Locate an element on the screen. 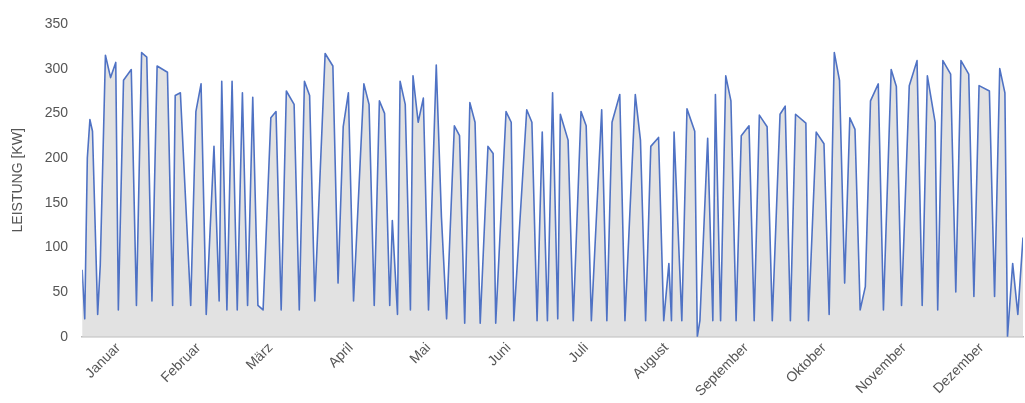 Image resolution: width=1025 pixels, height=403 pixels. y-tick-label: 350 is located at coordinates (56, 22).